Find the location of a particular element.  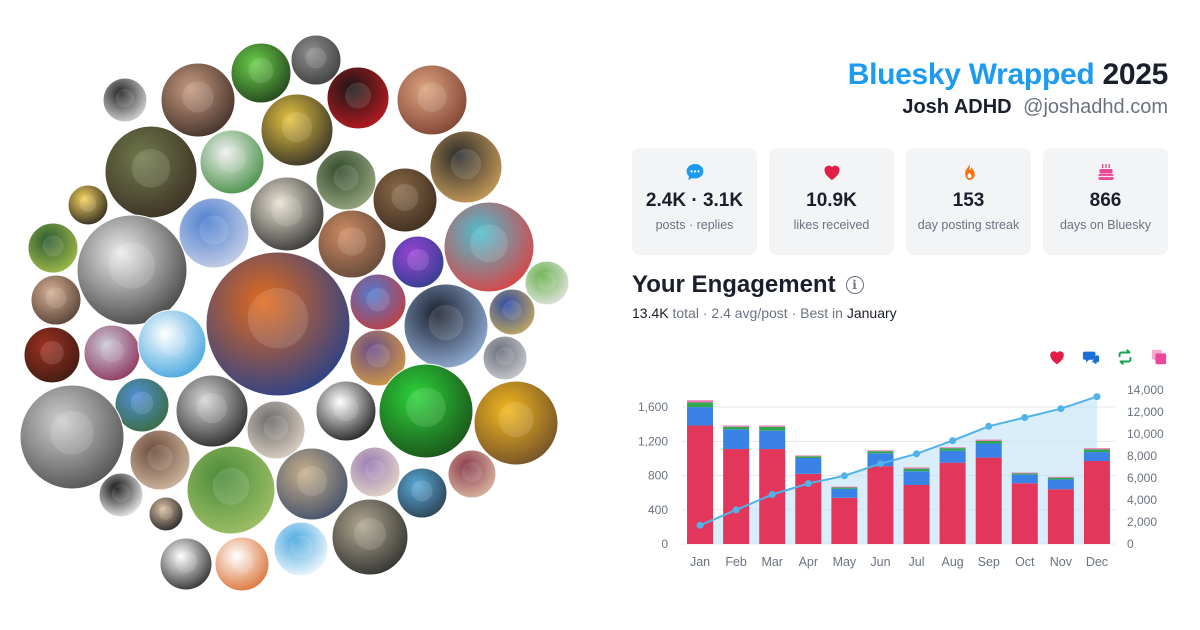

stat-card-streak: 153 day posting streak is located at coordinates (968, 201).